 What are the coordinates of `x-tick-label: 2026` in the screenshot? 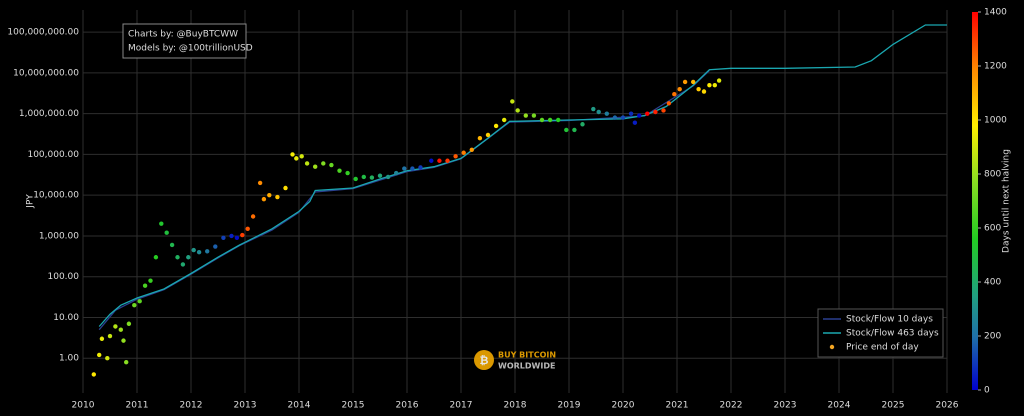 It's located at (947, 406).